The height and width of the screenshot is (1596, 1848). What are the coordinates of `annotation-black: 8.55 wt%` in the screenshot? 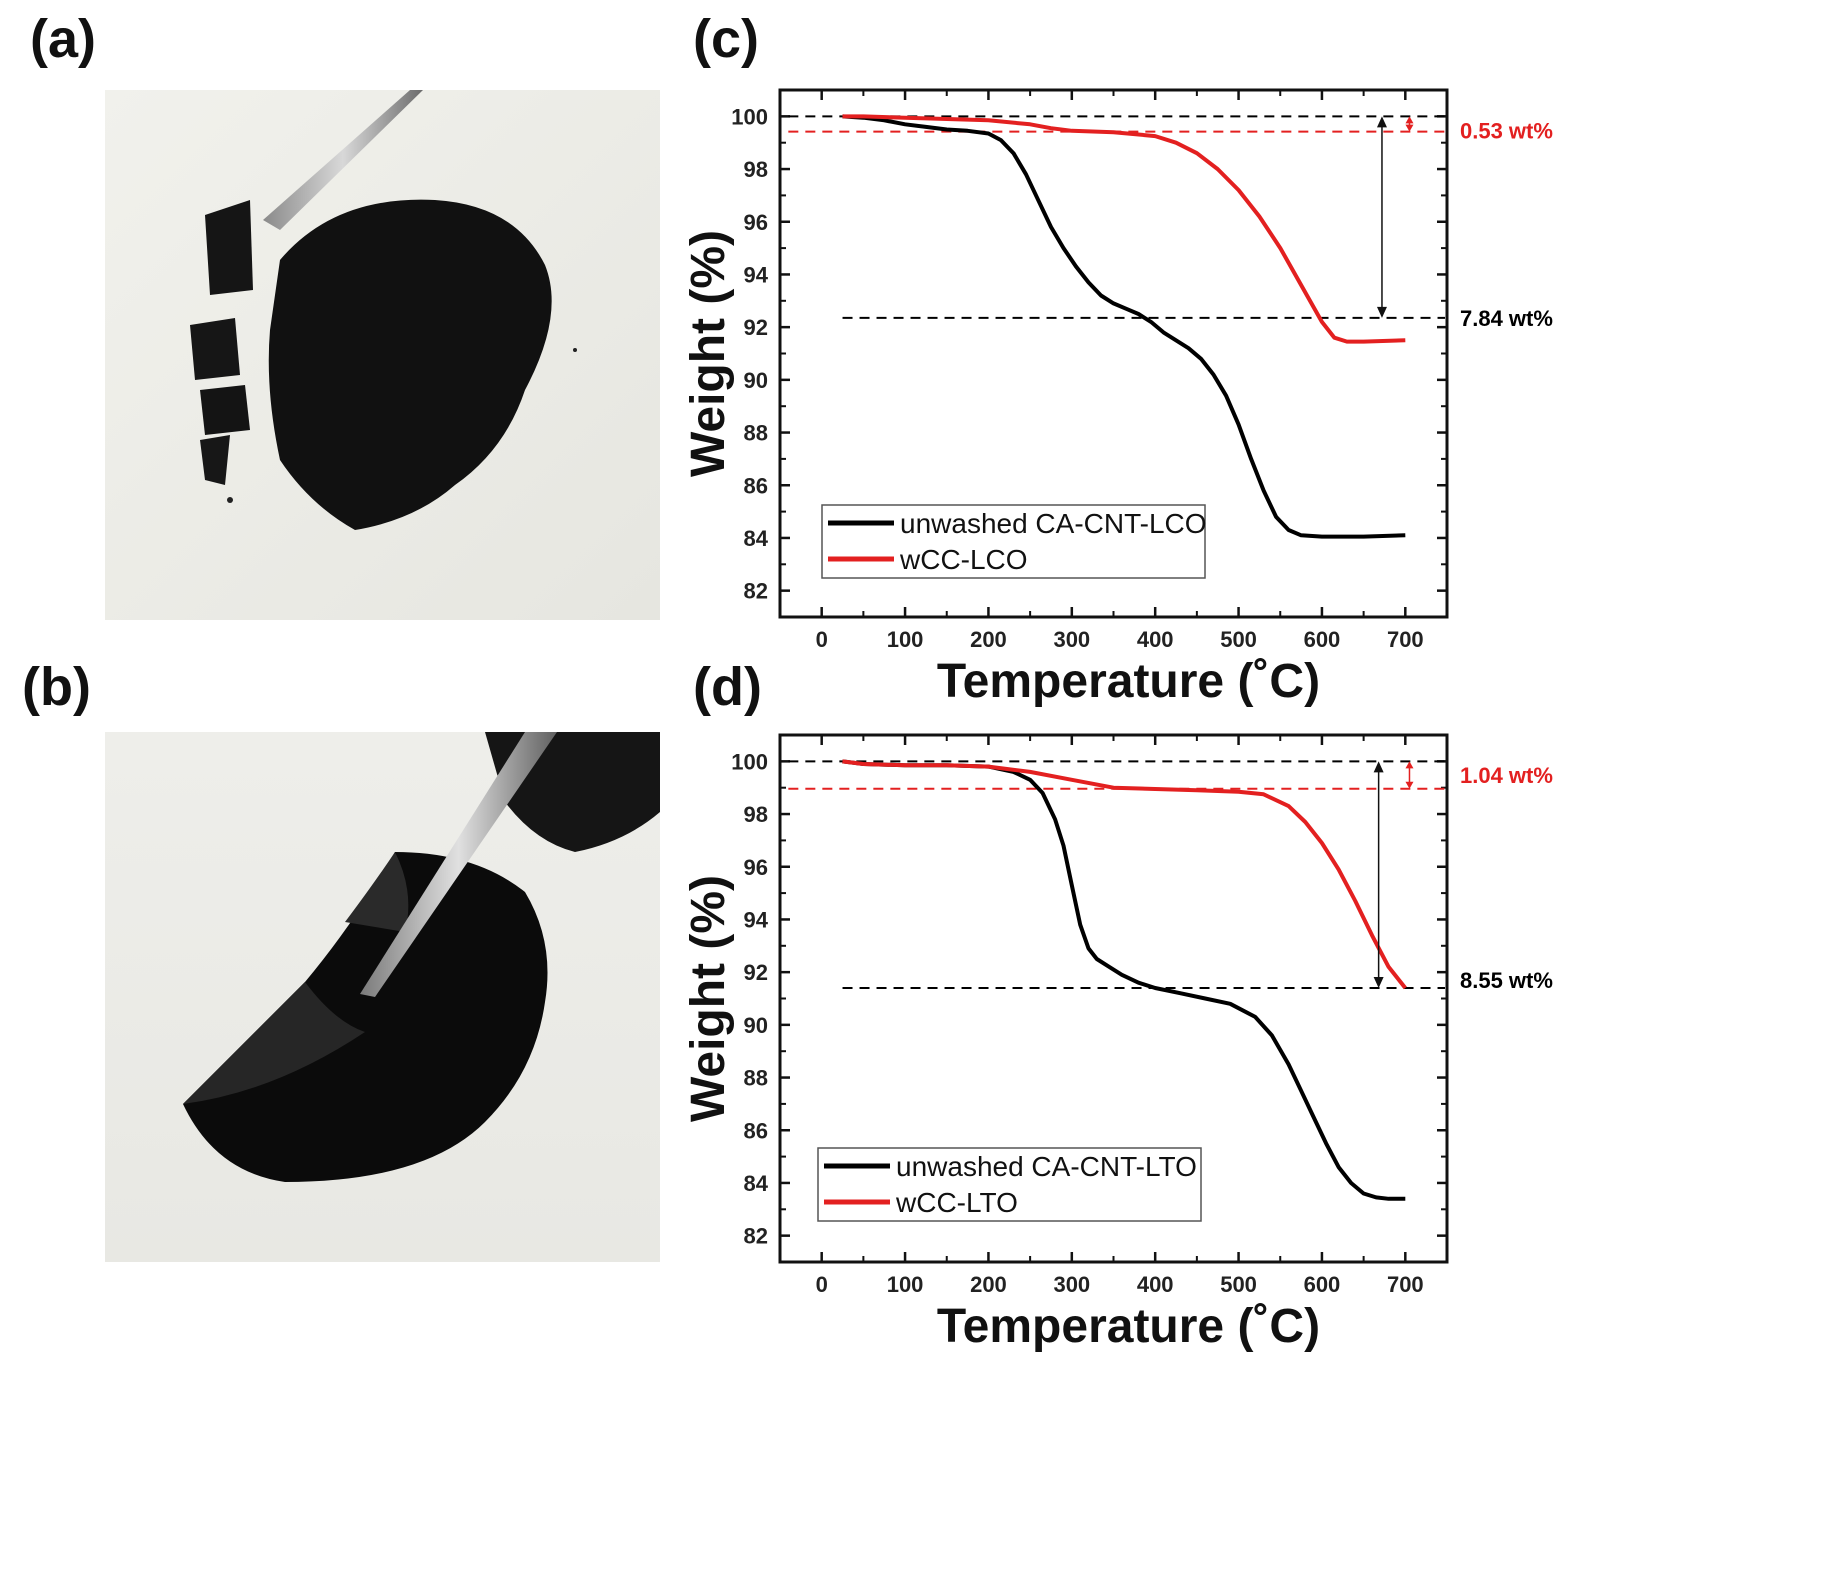 It's located at (1506, 980).